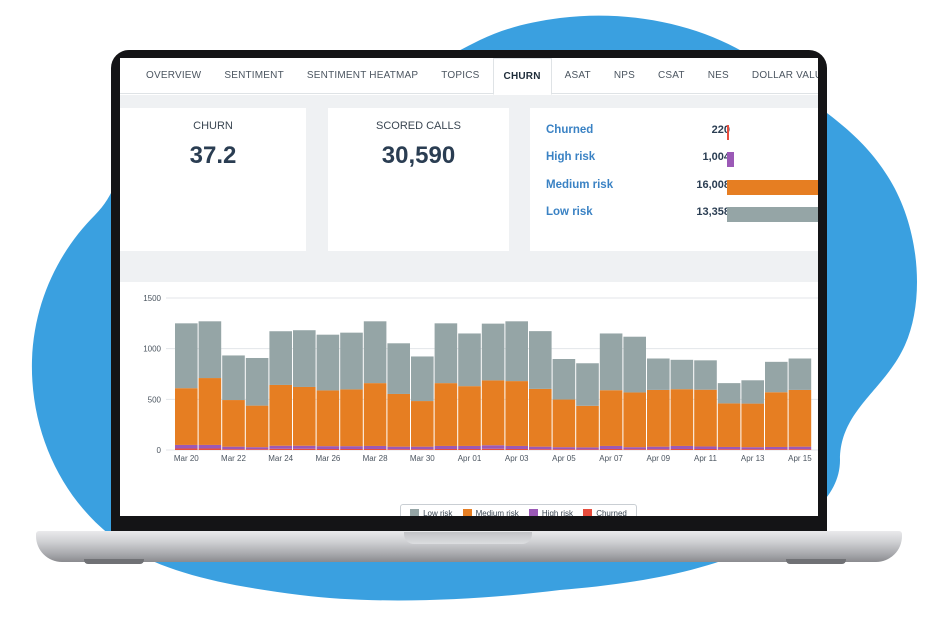 Image resolution: width=930 pixels, height=630 pixels. I want to click on tab-sentiment-heatmap: SENTIMENT HEATMAP, so click(362, 75).